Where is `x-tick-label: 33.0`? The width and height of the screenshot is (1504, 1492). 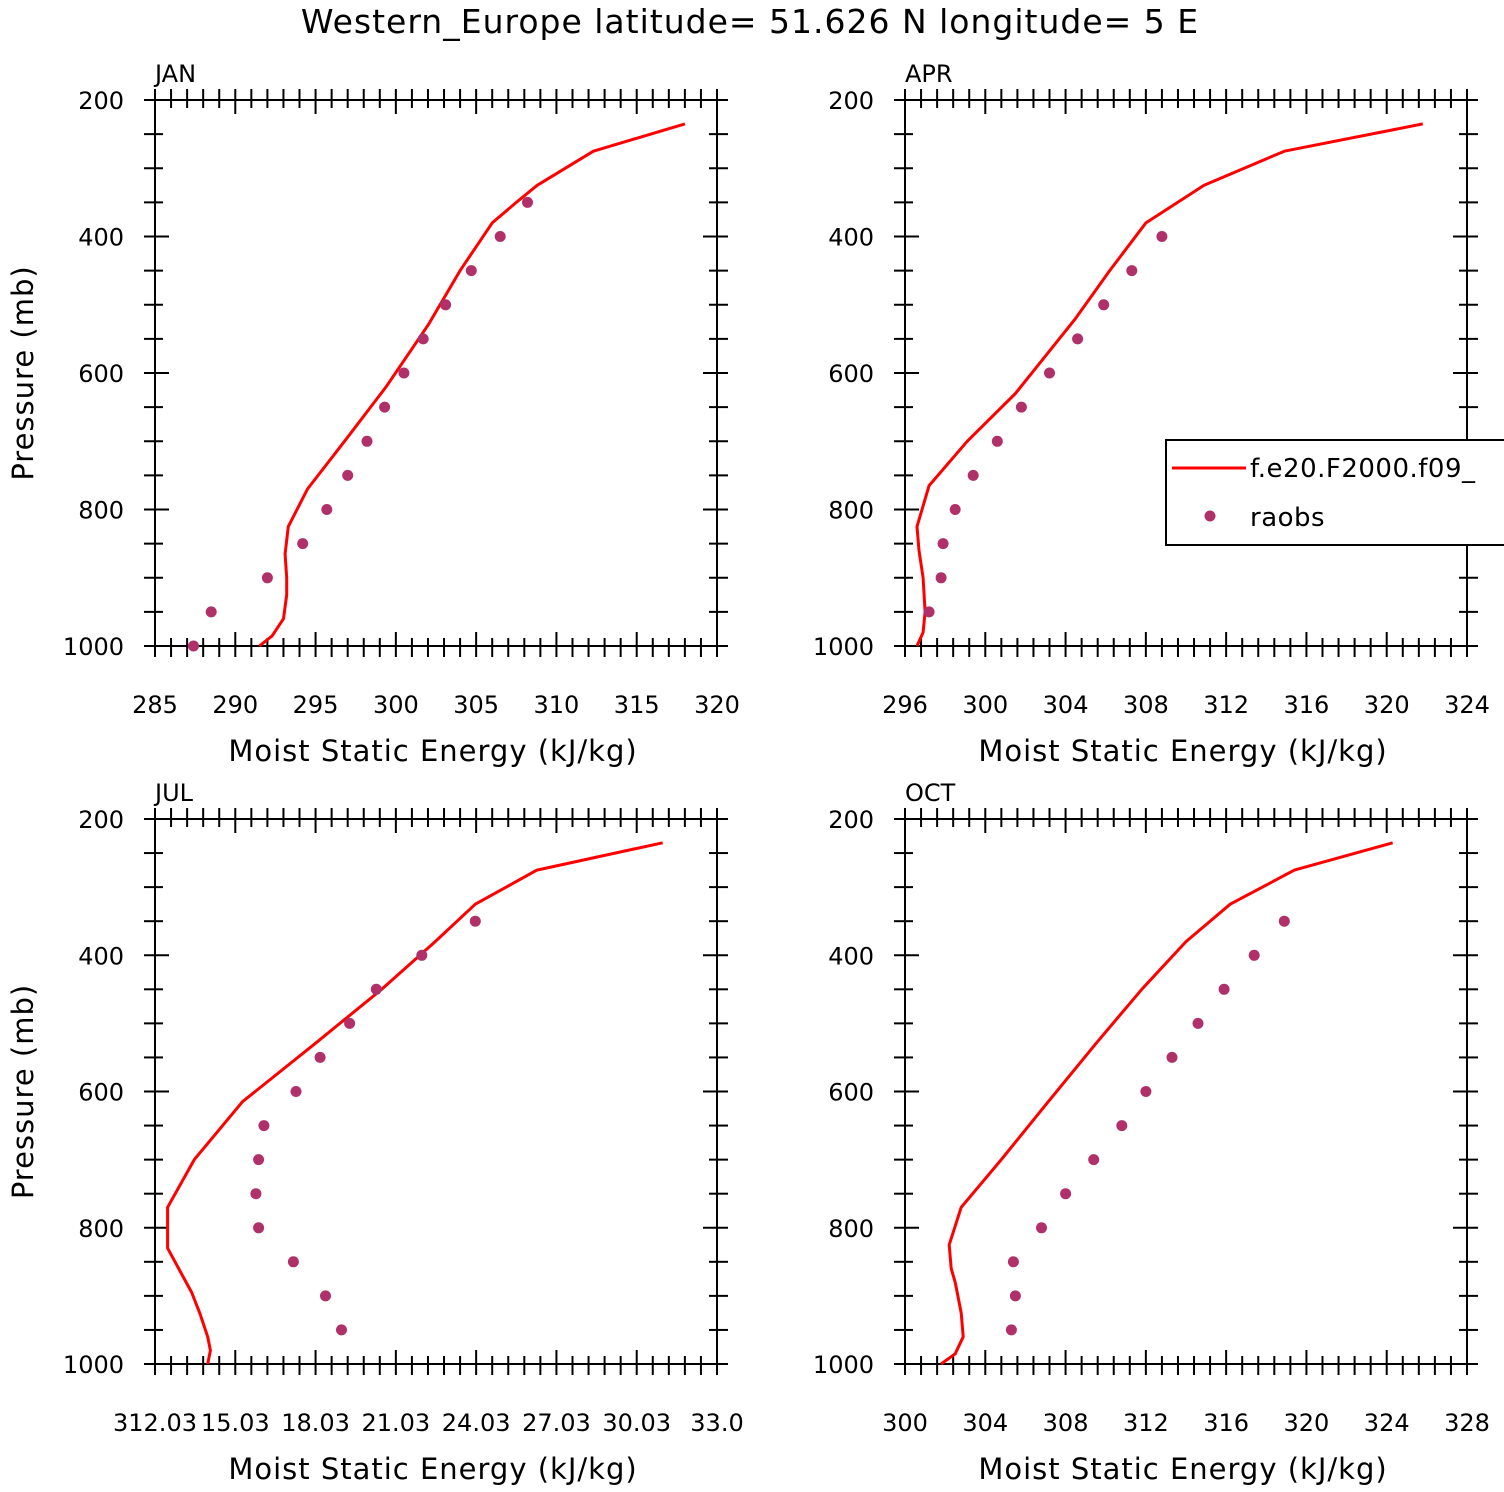 x-tick-label: 33.0 is located at coordinates (716, 1423).